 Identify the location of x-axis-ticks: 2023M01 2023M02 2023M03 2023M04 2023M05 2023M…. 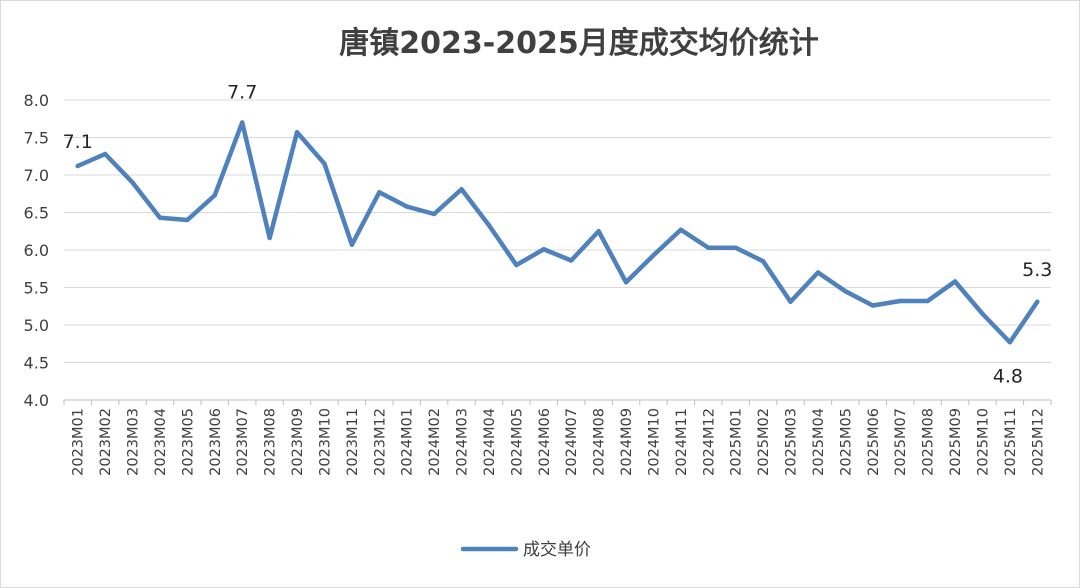
(557, 438).